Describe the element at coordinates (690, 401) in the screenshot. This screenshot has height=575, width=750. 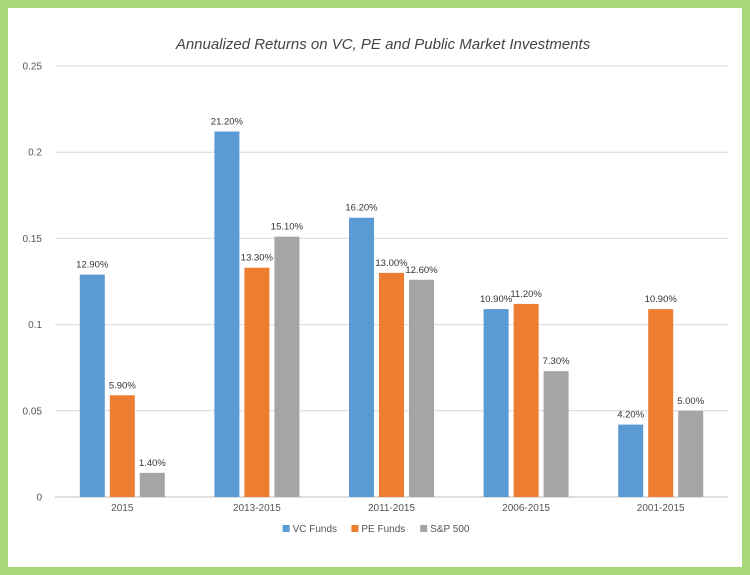
I see `data-label: 5.00%` at that location.